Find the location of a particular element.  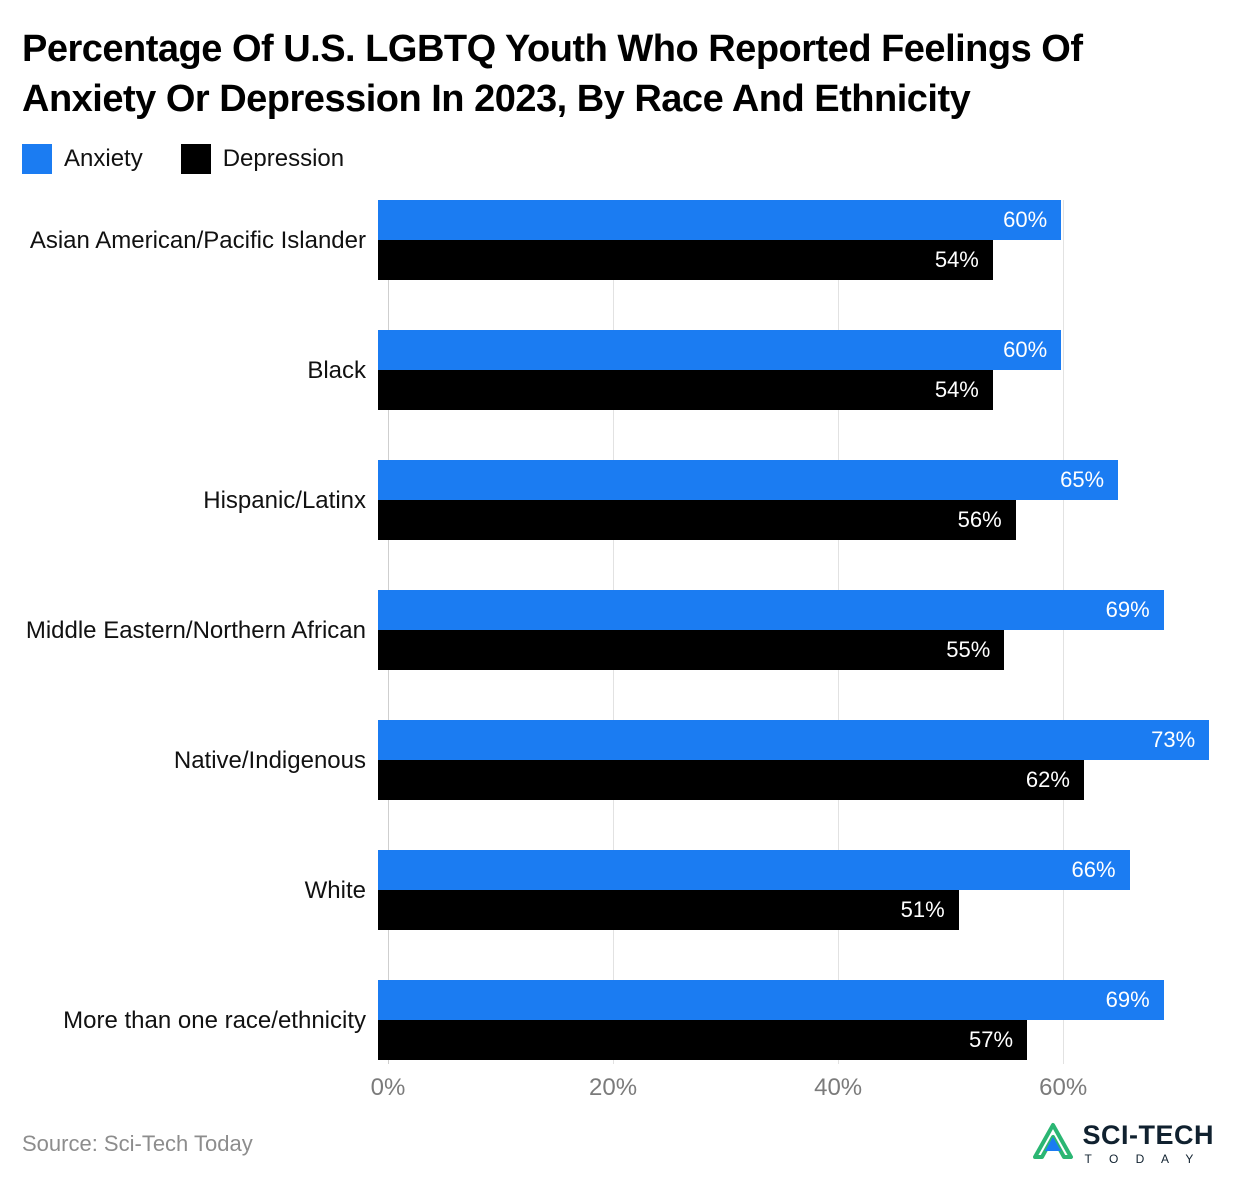

x-tick-label: 40% is located at coordinates (838, 1088).